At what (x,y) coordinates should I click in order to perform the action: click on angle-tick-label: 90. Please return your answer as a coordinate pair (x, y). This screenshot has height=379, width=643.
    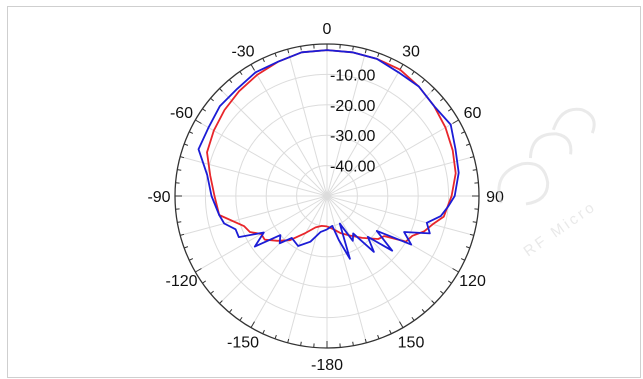
    Looking at the image, I should click on (495, 197).